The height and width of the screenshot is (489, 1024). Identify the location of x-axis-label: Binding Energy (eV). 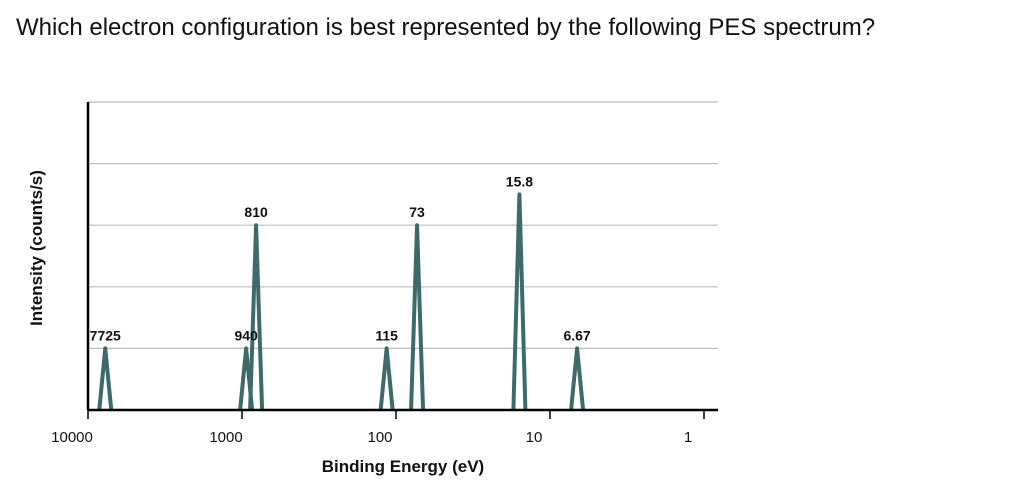
(403, 466).